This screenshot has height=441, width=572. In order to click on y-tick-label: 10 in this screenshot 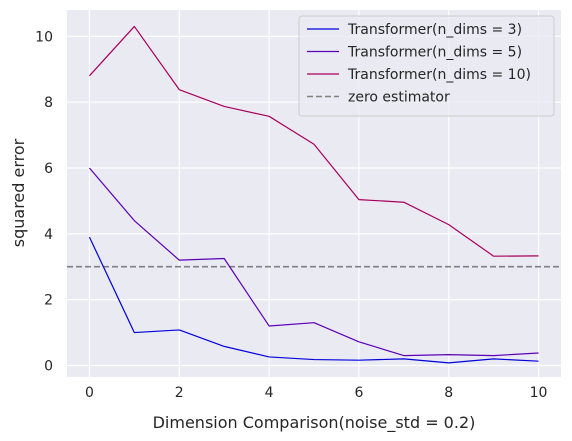, I will do `click(44, 37)`.